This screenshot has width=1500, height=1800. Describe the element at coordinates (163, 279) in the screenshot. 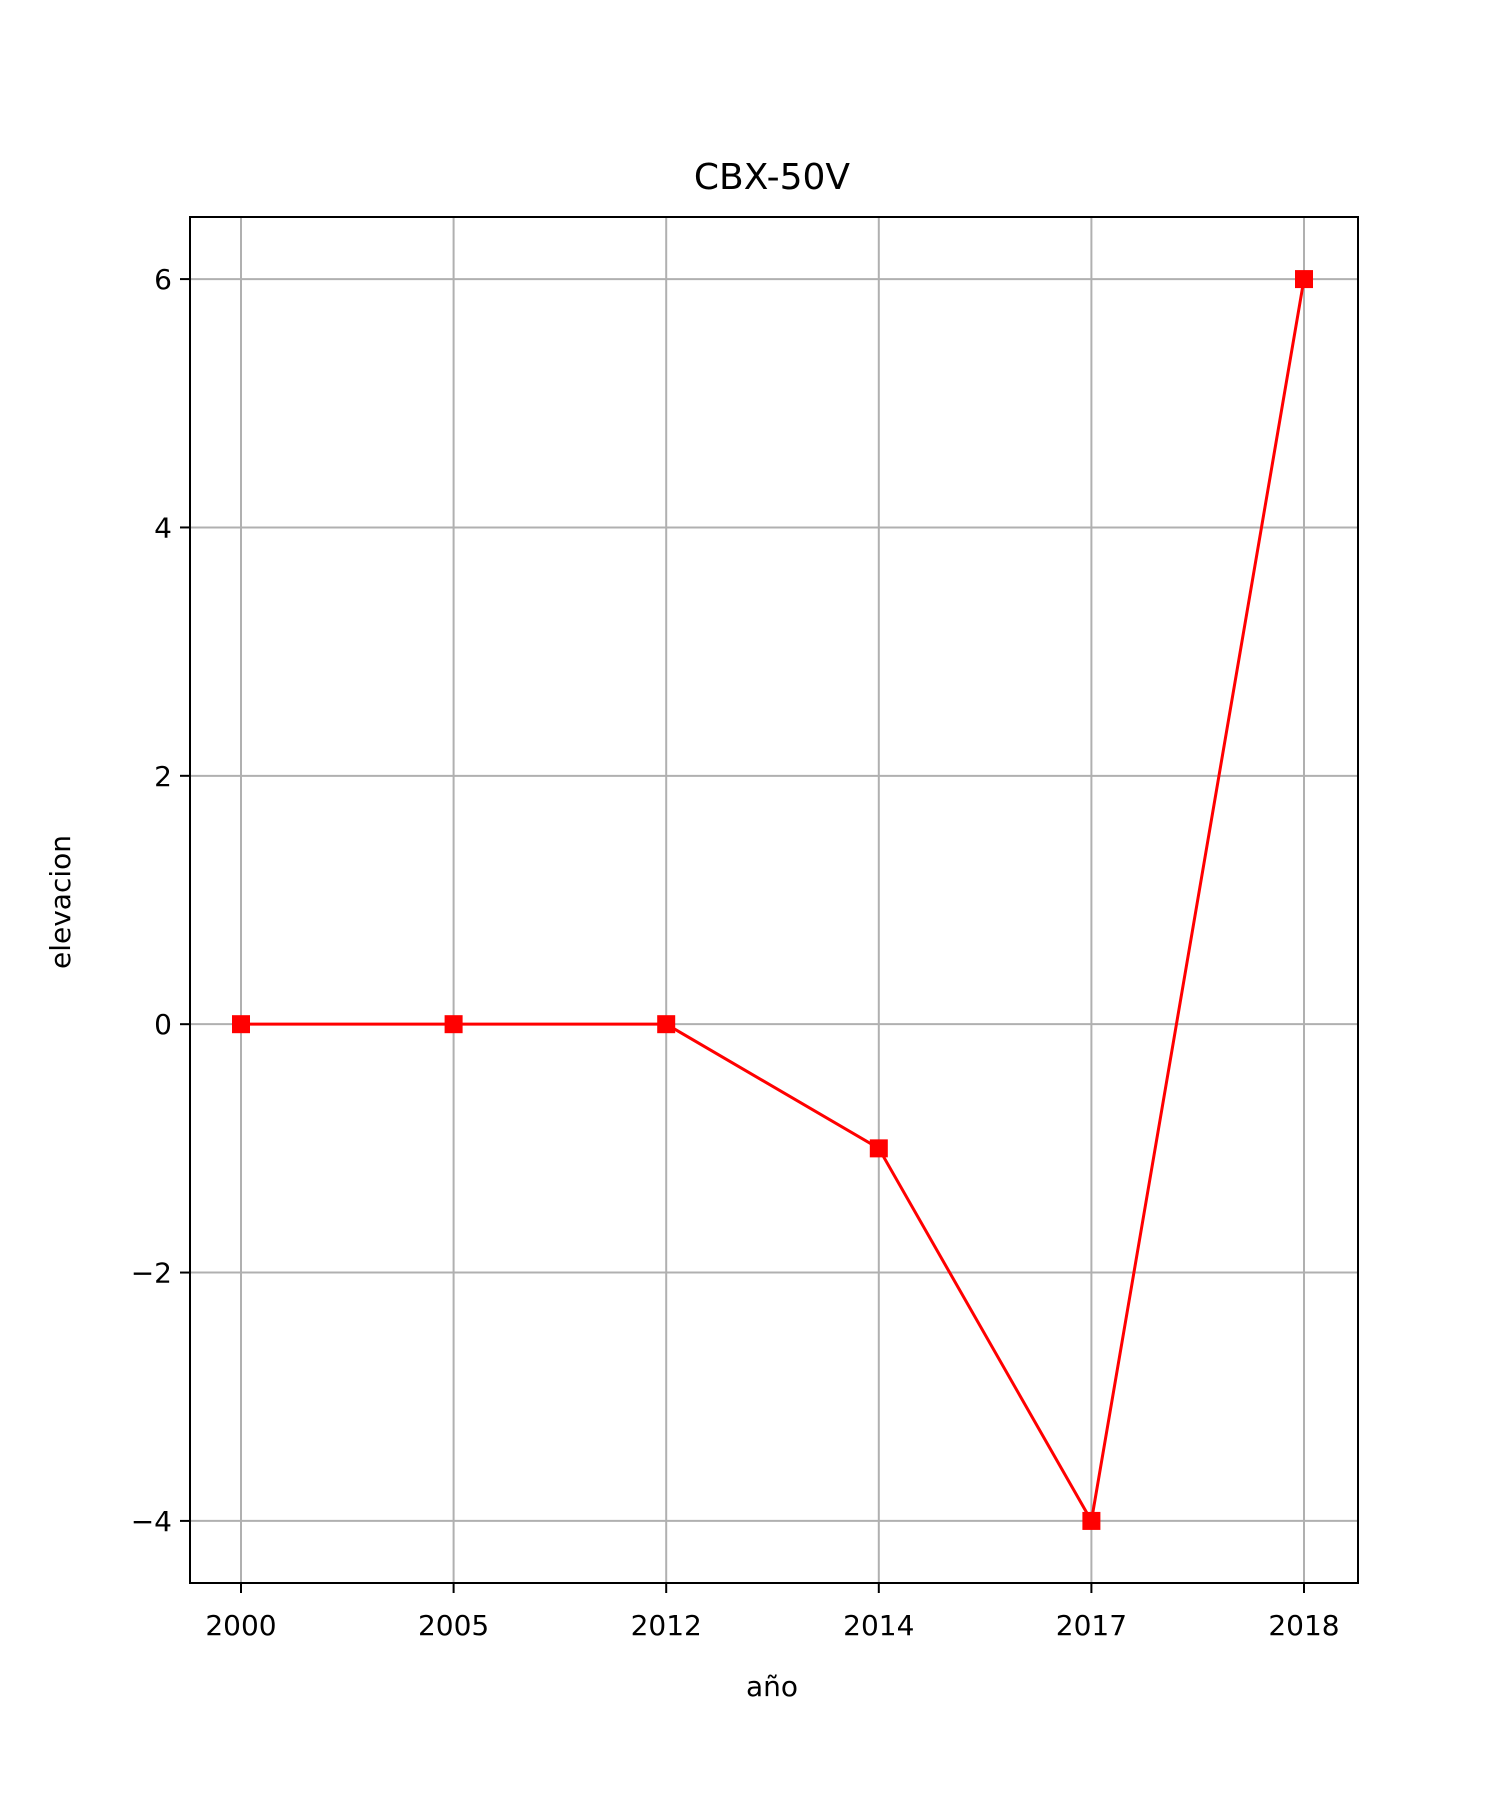

I see `y-tick-label: 6` at that location.